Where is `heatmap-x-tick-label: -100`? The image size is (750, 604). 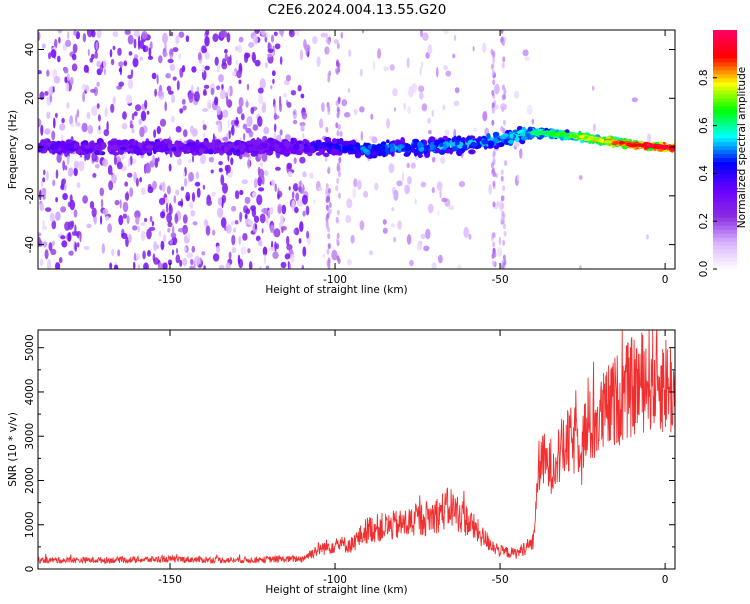 heatmap-x-tick-label: -100 is located at coordinates (335, 280).